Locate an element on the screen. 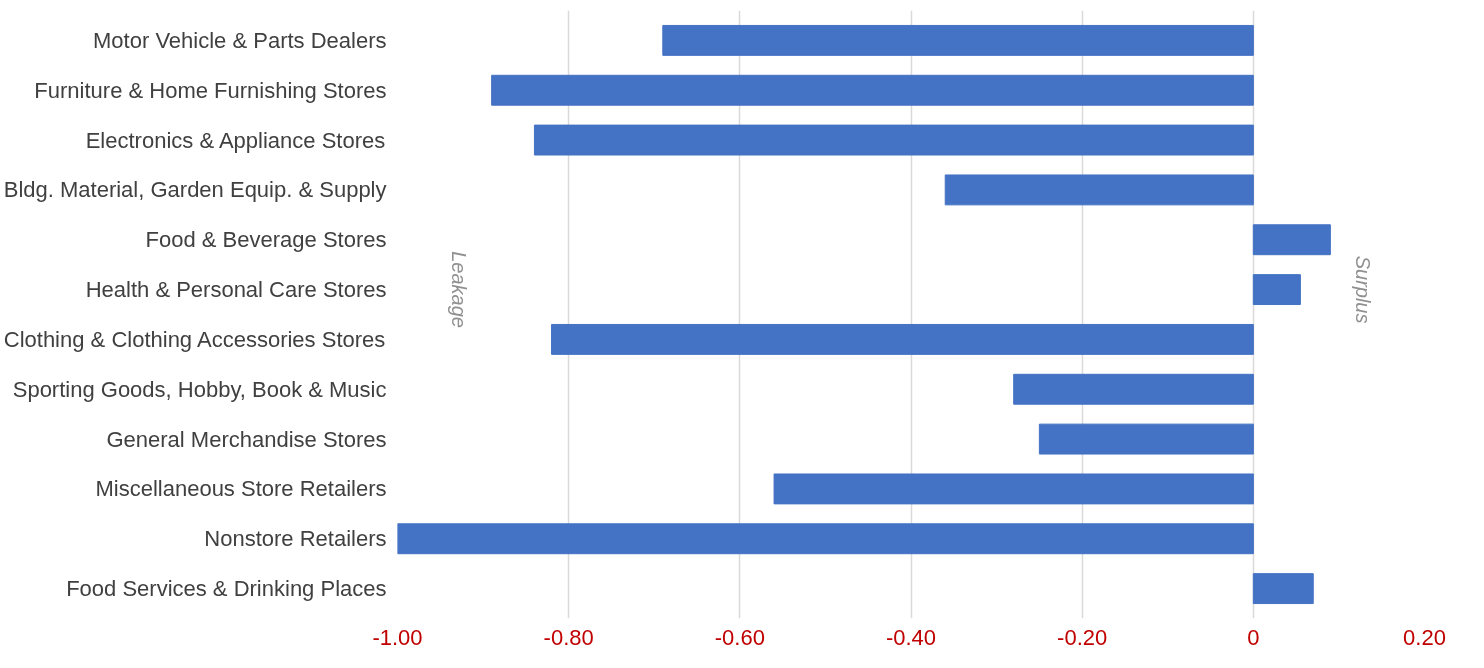 The width and height of the screenshot is (1484, 668). y-tick-label: Sporting Goods, Hobby, Book & Music is located at coordinates (199, 389).